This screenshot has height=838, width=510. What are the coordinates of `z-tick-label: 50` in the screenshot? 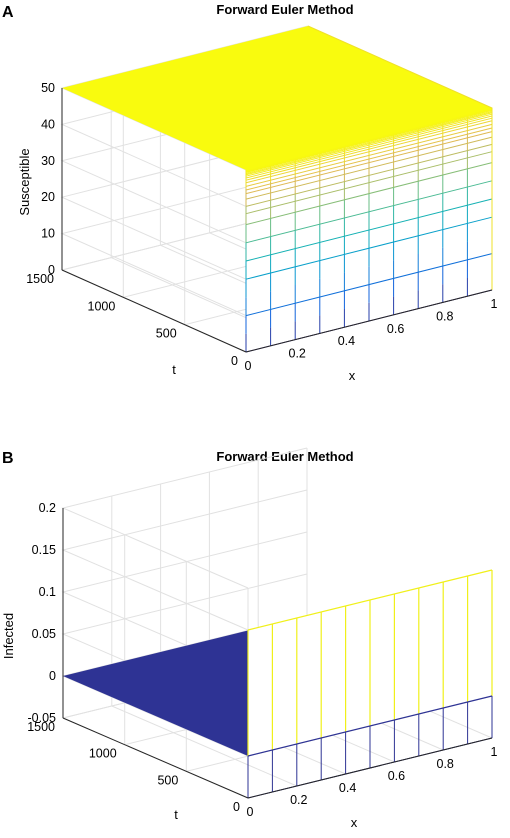 It's located at (48, 88).